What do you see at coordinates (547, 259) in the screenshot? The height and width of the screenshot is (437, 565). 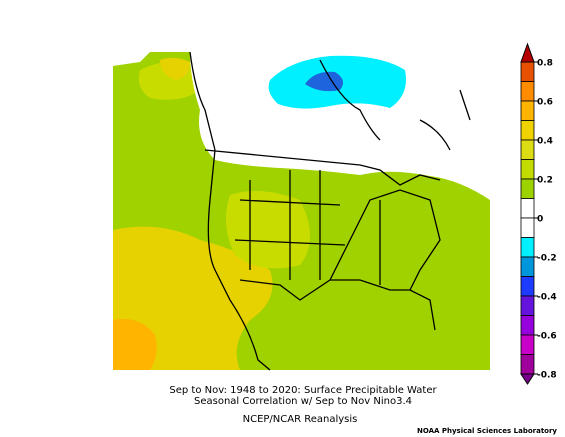 I see `colorbar-label: -0.2` at bounding box center [547, 259].